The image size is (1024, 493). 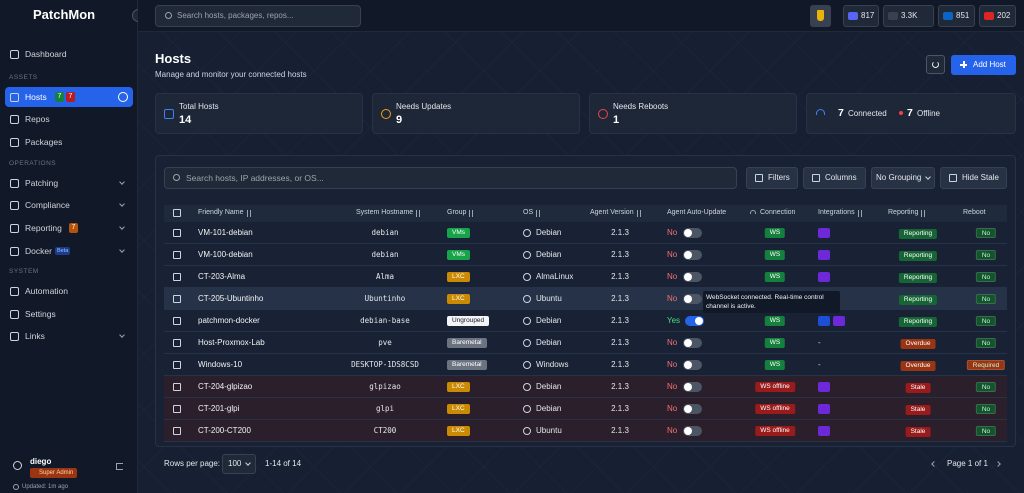 I want to click on host-name: Host-Proxmox-Lab, so click(x=231, y=342).